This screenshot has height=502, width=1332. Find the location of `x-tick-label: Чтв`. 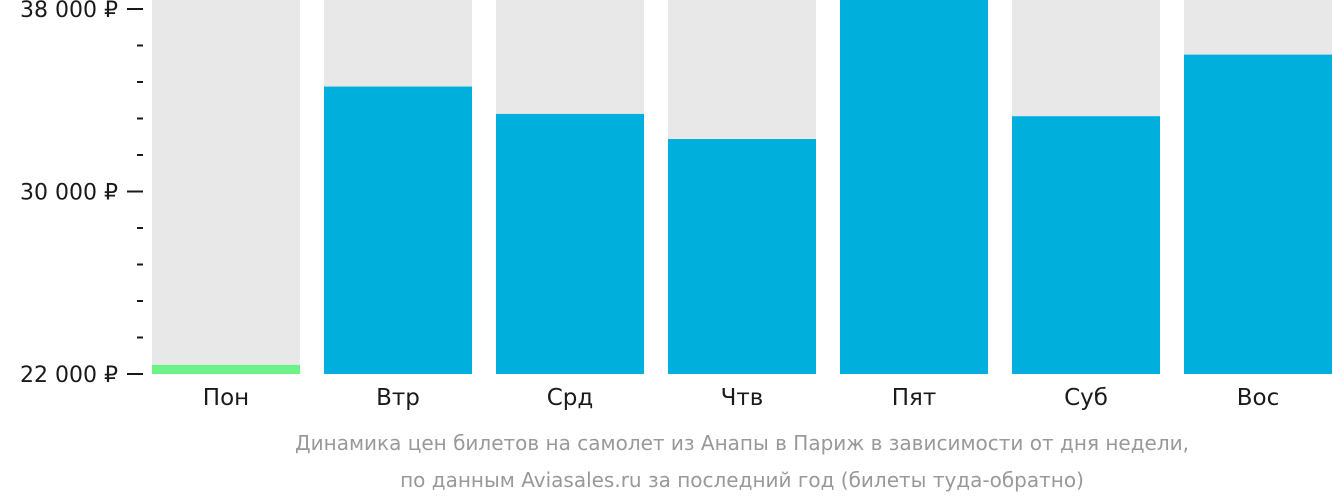

x-tick-label: Чтв is located at coordinates (742, 398).